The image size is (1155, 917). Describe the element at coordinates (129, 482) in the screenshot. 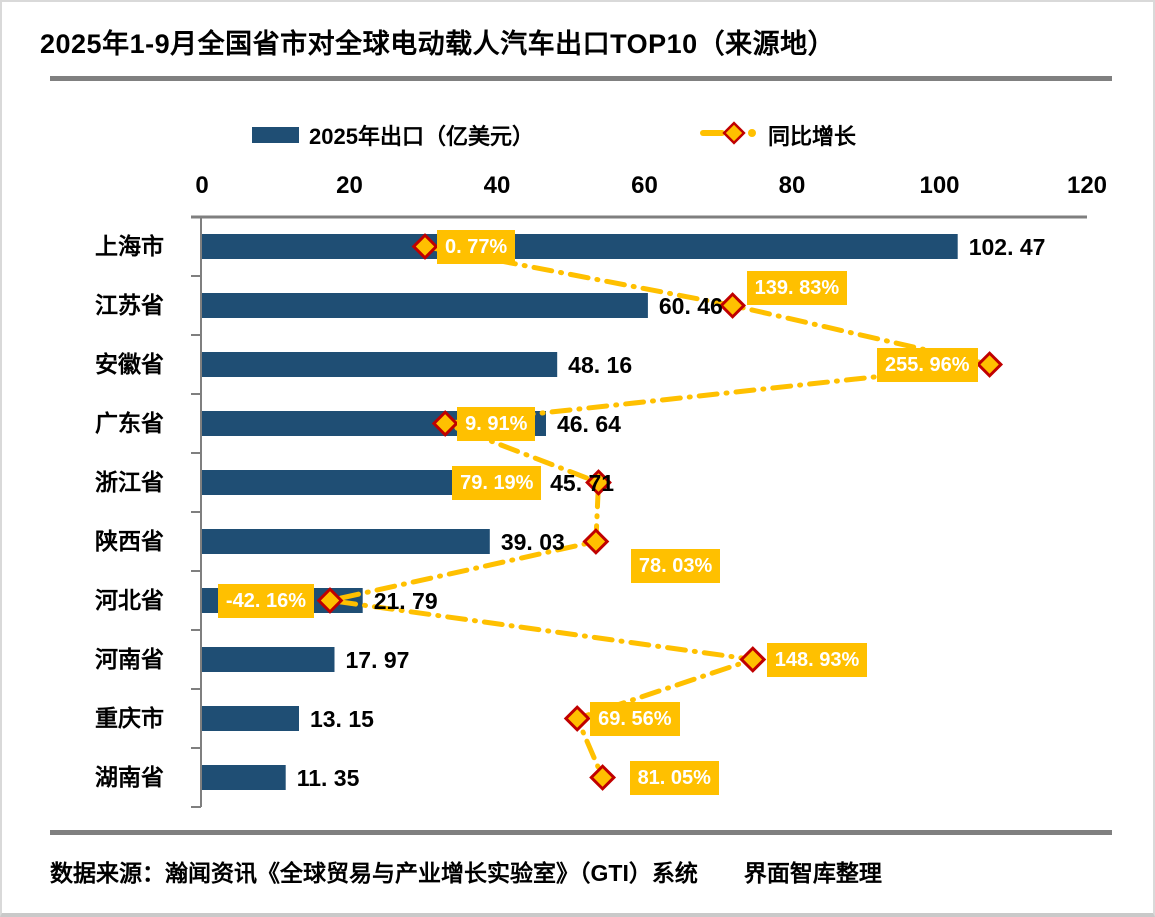

I see `category-label: 浙江省` at that location.